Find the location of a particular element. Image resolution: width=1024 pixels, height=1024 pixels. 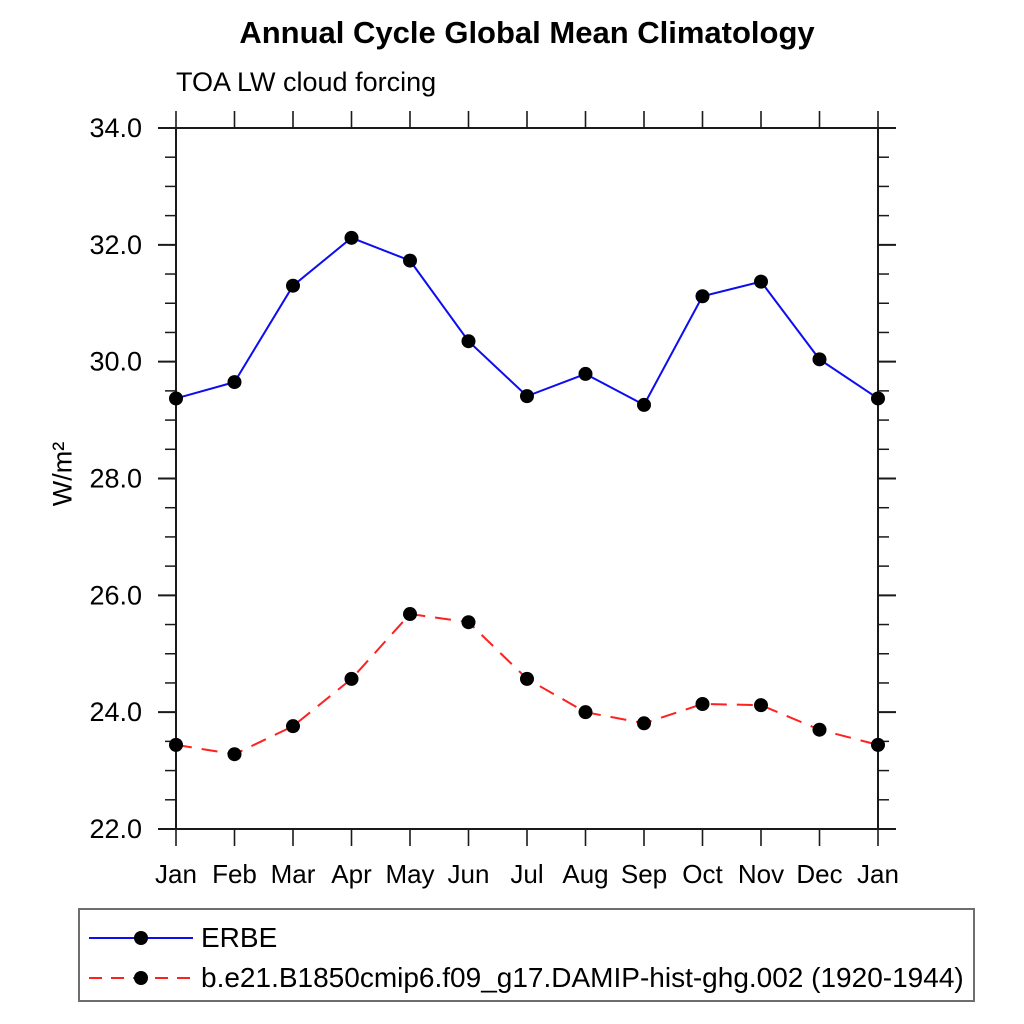

legend-line-marker-sample-erbe is located at coordinates (141, 938).